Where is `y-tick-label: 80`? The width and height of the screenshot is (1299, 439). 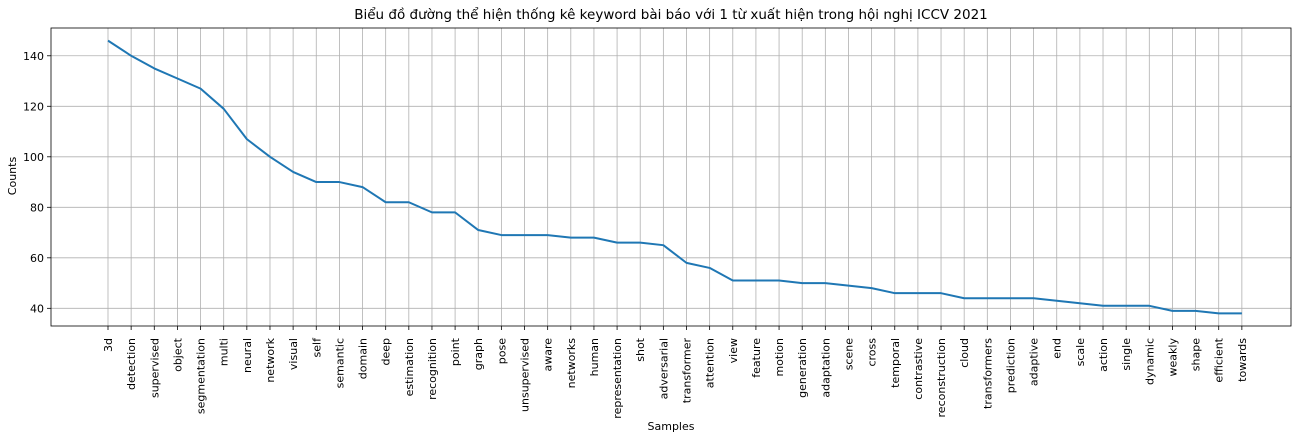 y-tick-label: 80 is located at coordinates (37, 207).